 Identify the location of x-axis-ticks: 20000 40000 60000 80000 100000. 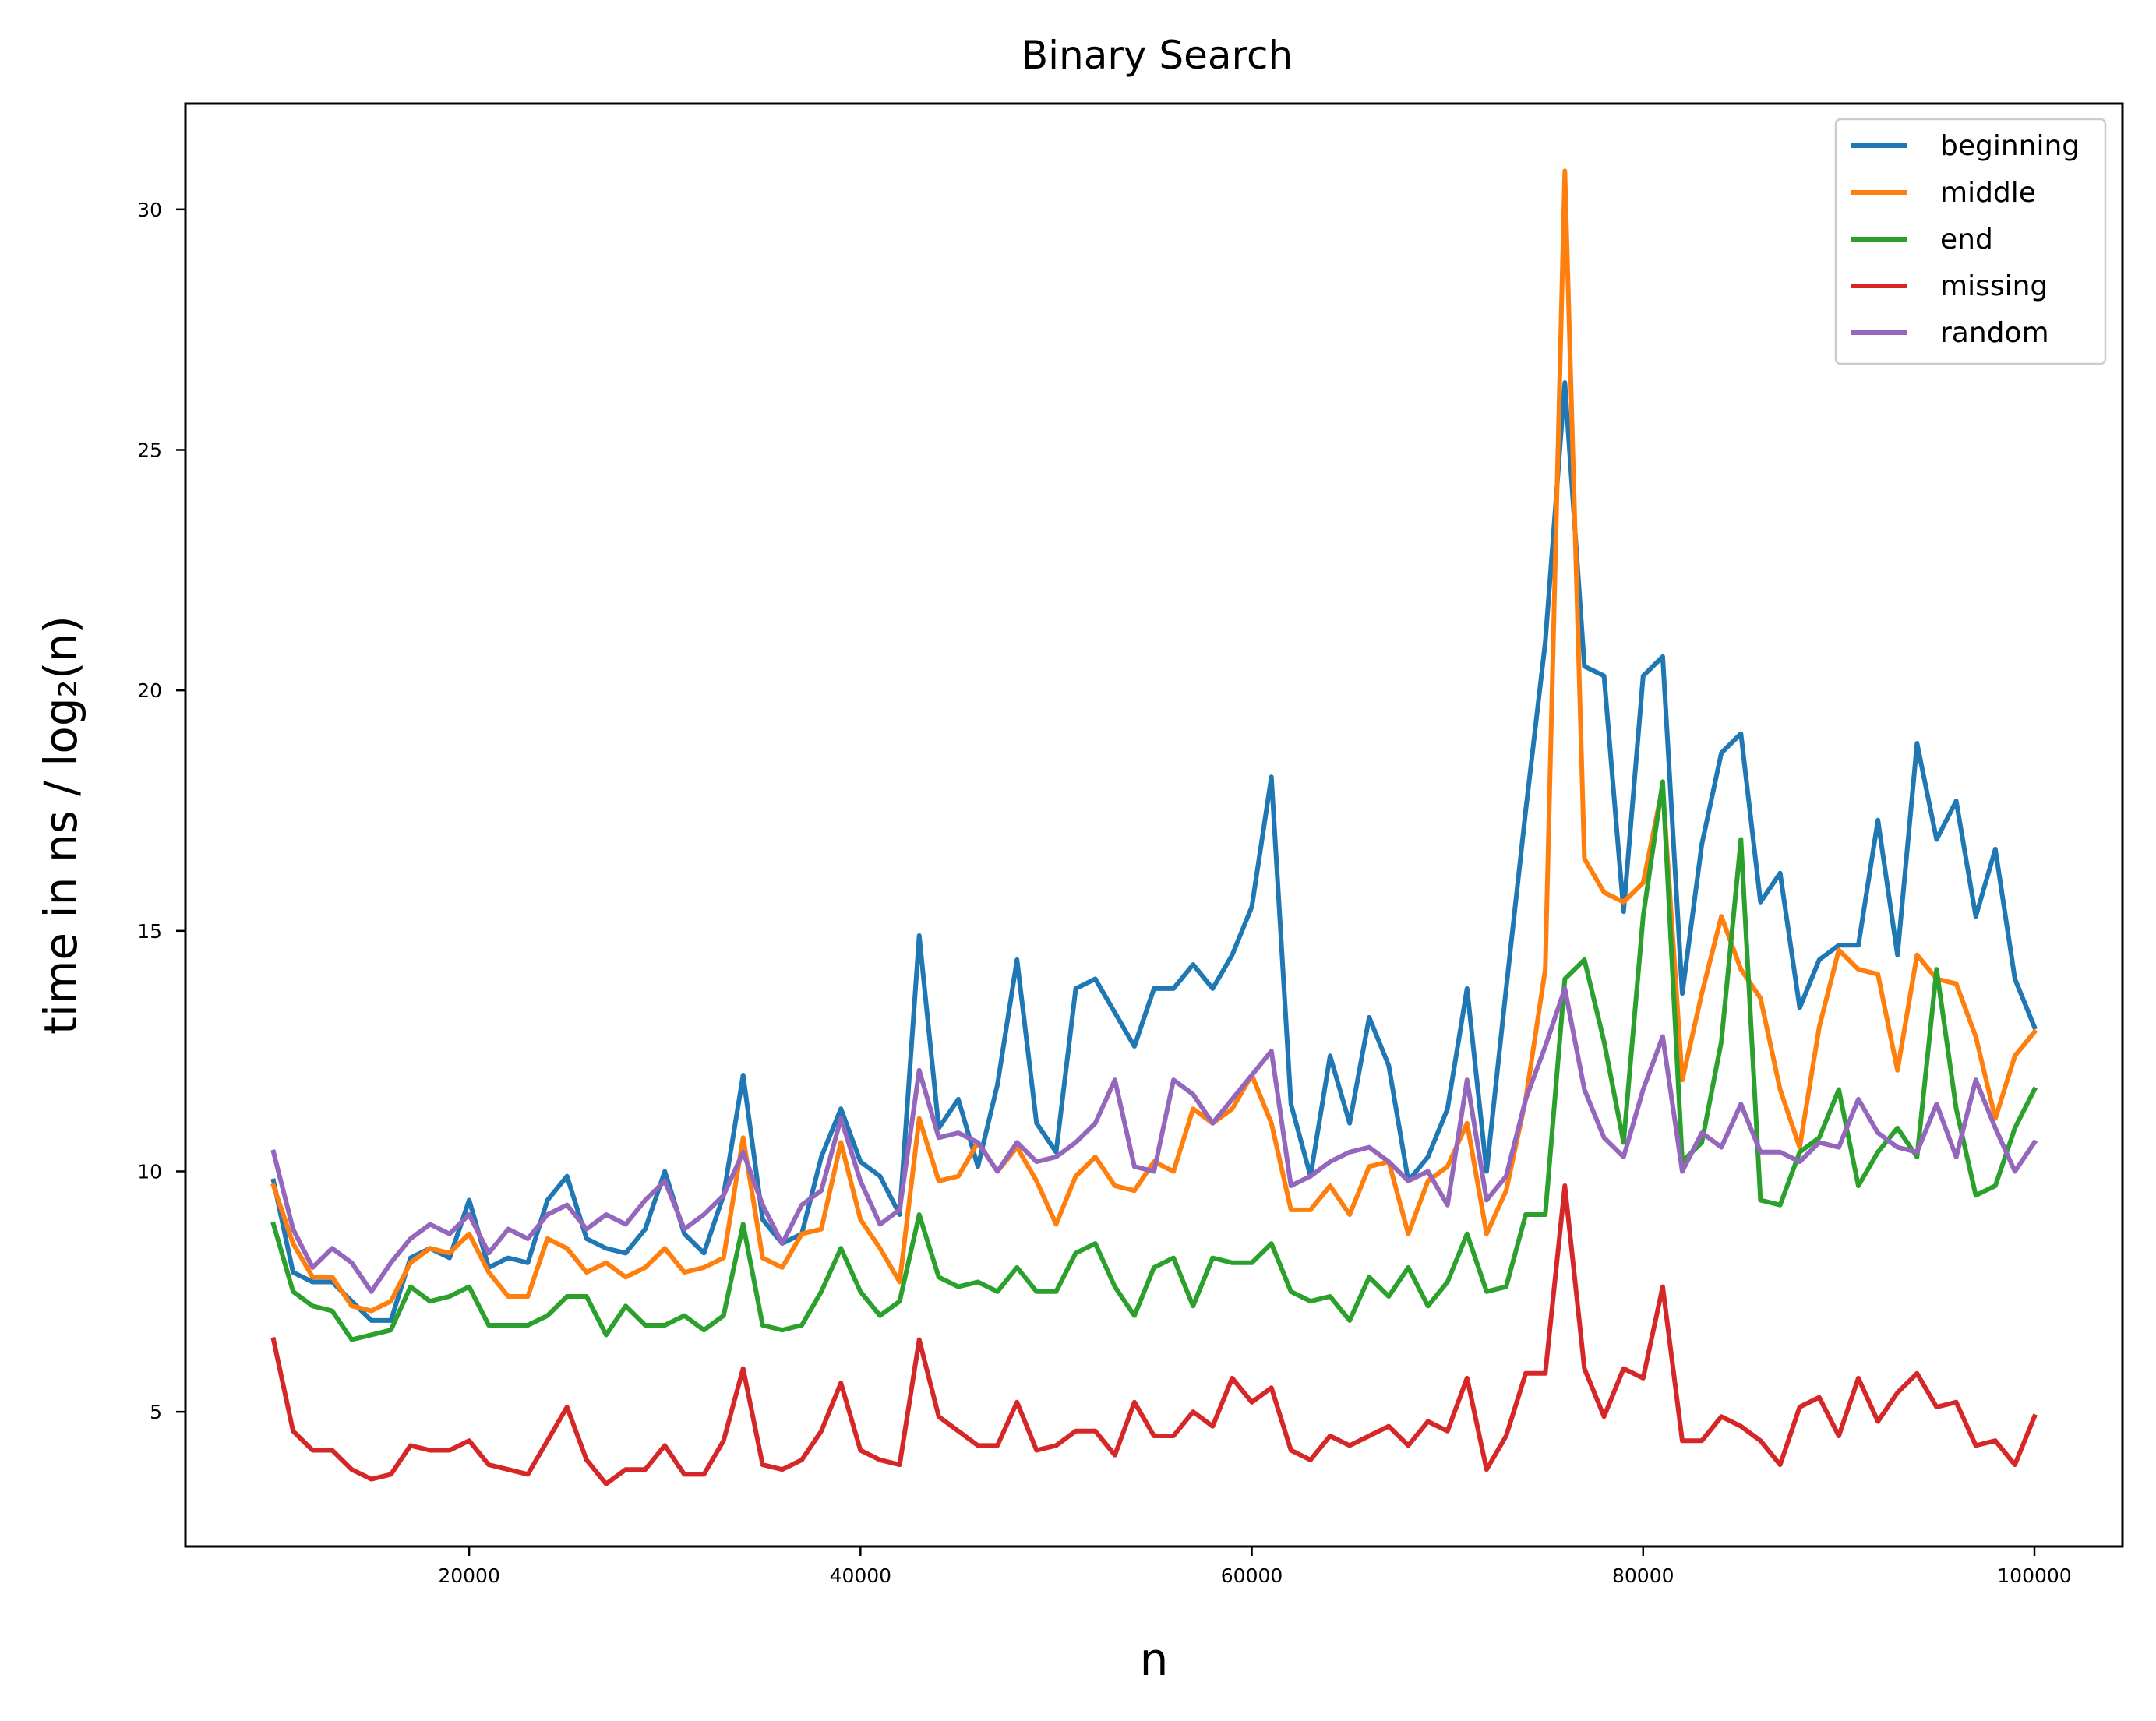
(1255, 1566).